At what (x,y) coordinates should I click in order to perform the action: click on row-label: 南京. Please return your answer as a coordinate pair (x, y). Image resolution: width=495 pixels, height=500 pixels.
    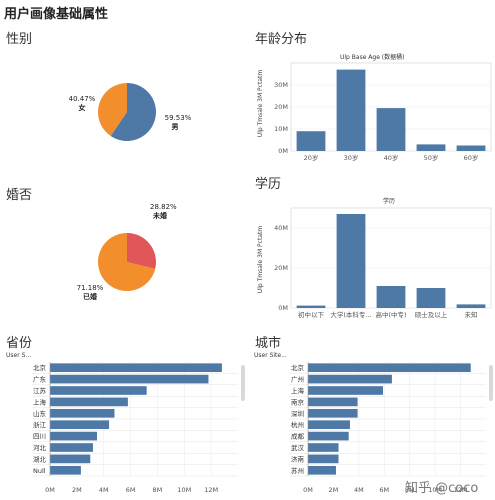
    Looking at the image, I should click on (298, 401).